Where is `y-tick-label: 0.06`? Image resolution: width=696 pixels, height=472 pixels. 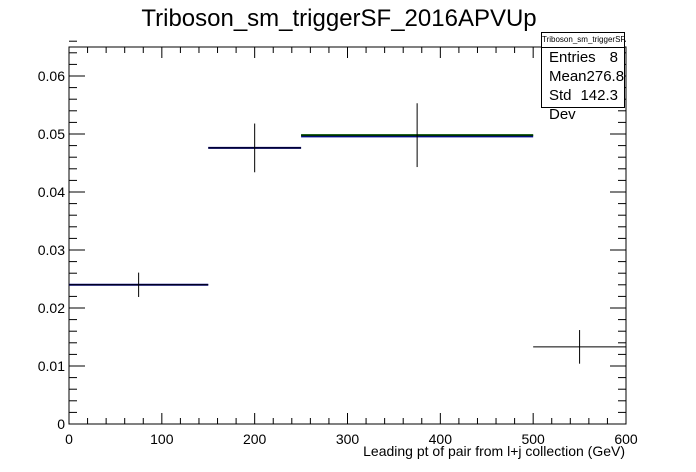
y-tick-label: 0.06 is located at coordinates (51, 76).